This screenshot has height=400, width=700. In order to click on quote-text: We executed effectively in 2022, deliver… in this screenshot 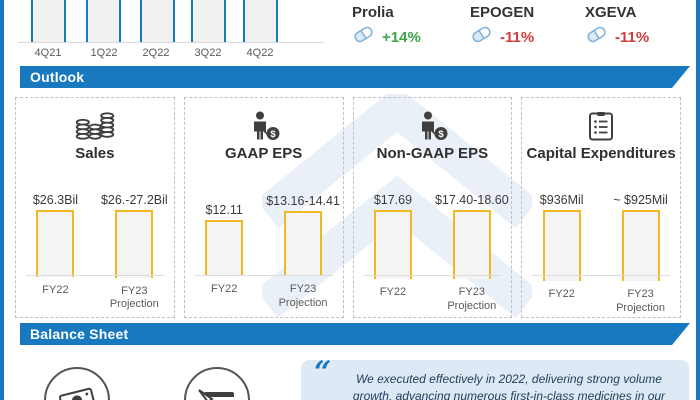, I will do `click(509, 386)`.